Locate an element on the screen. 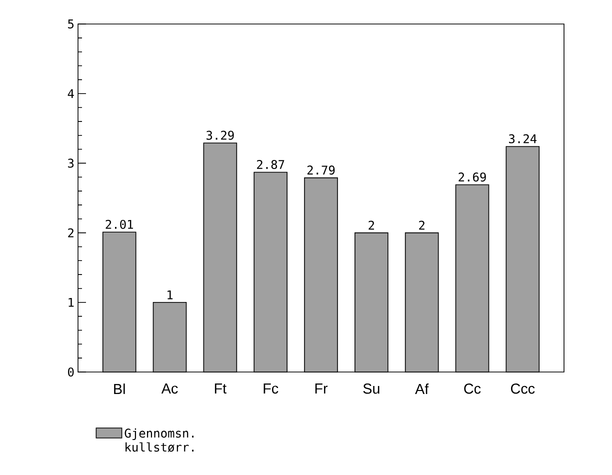 Image resolution: width=612 pixels, height=475 pixels. x-tick-label: Bl is located at coordinates (119, 389).